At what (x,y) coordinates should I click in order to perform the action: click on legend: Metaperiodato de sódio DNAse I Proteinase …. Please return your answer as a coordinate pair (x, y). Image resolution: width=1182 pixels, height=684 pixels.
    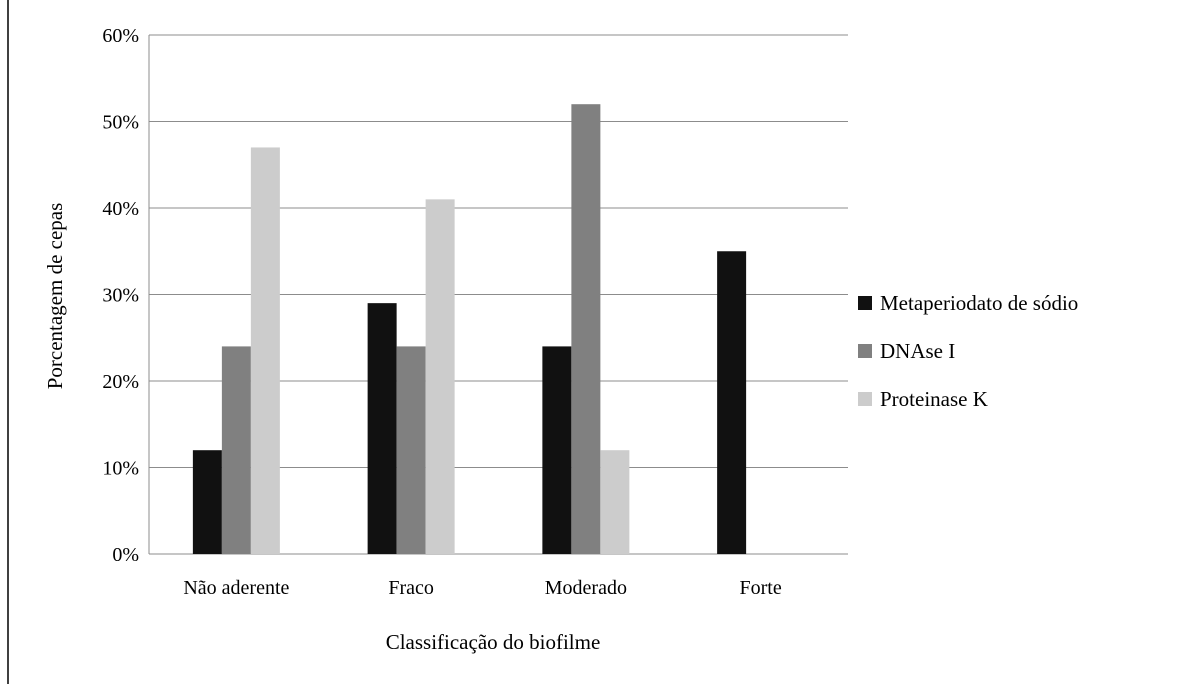
    Looking at the image, I should click on (968, 351).